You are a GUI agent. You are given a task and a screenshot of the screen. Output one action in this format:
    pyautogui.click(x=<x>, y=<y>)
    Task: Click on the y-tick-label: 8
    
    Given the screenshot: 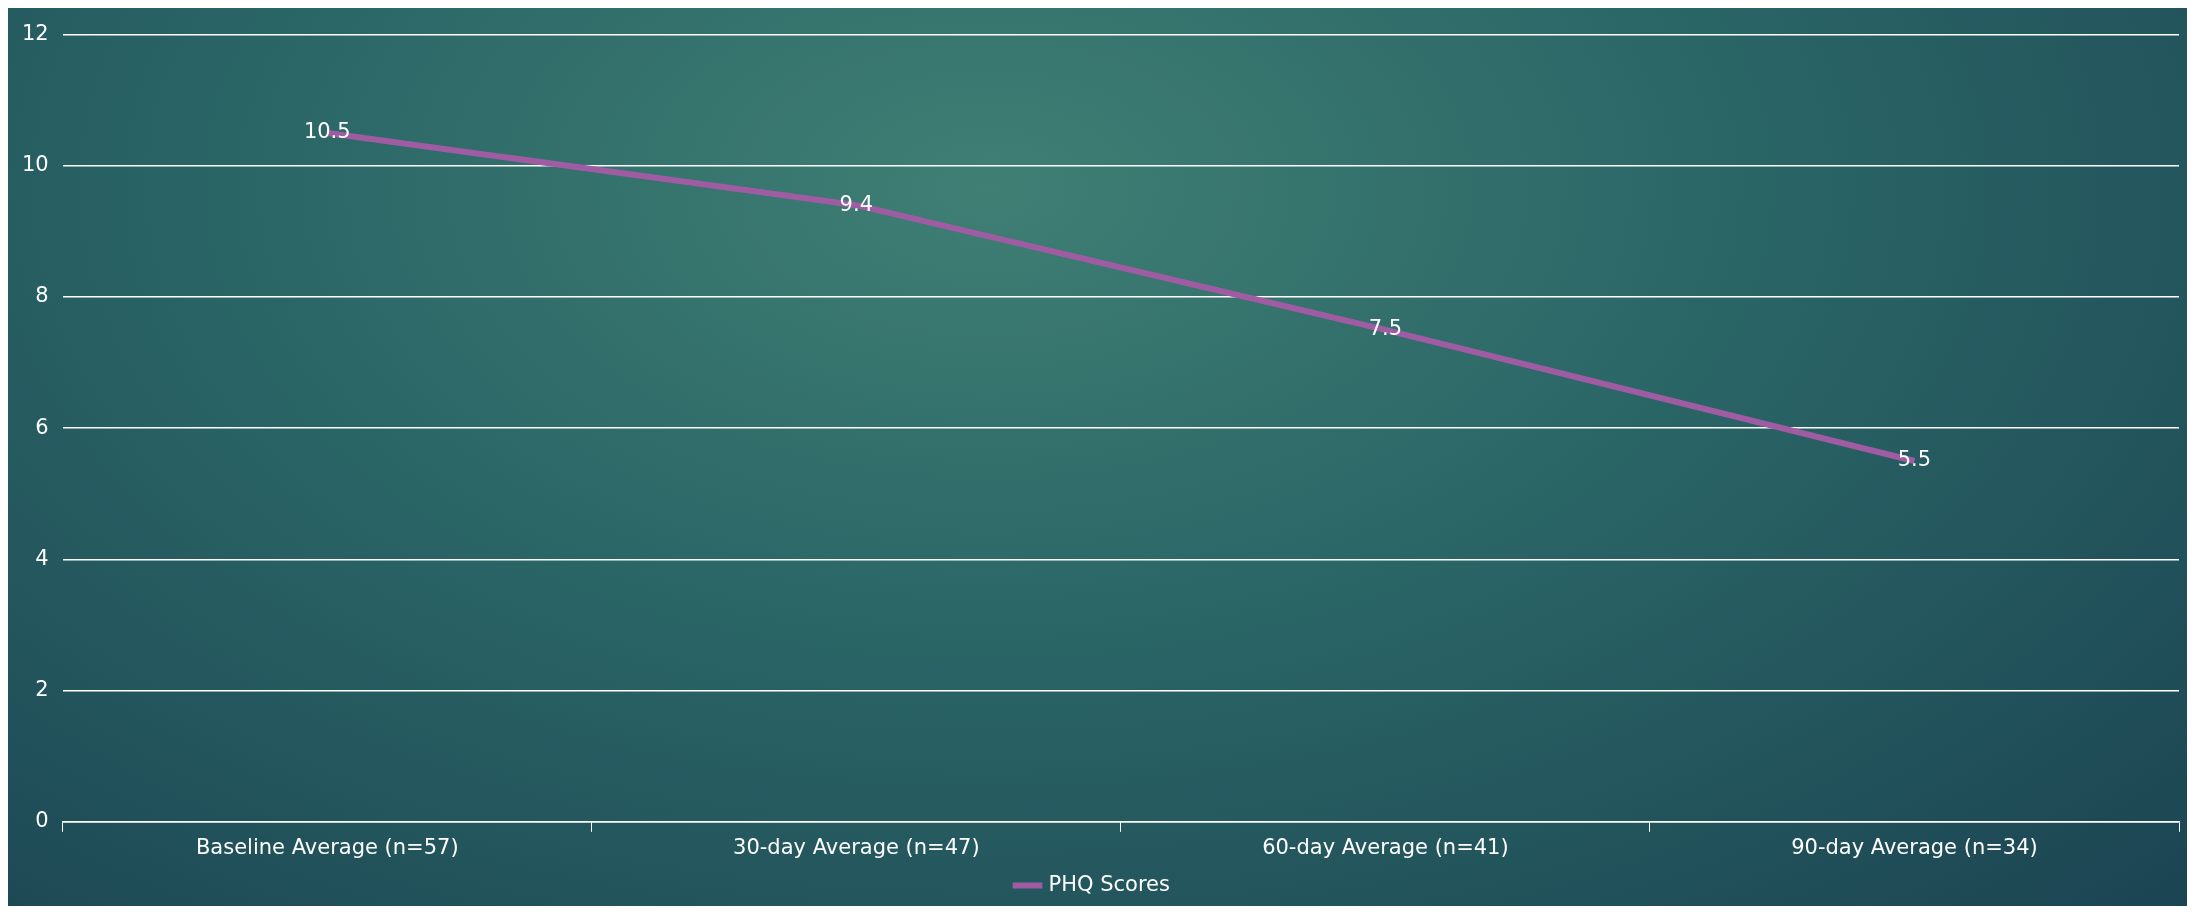 What is the action you would take?
    pyautogui.click(x=42, y=295)
    